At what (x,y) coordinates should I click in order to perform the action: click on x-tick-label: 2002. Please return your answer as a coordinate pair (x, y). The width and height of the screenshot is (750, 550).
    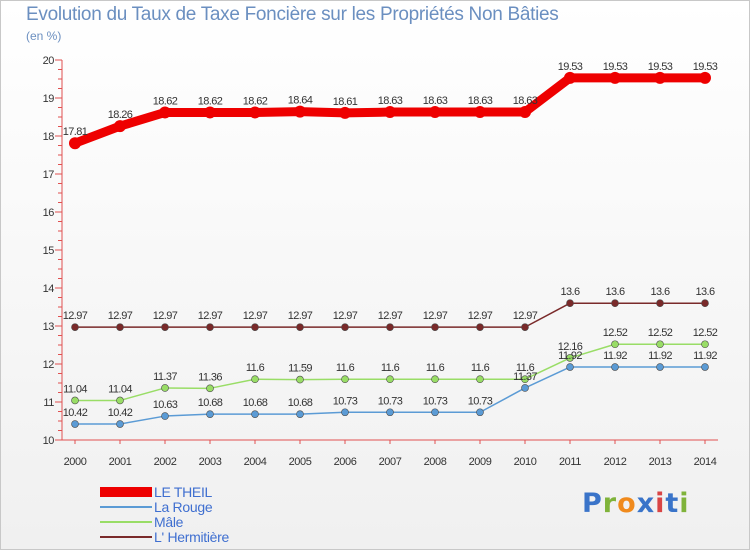
    Looking at the image, I should click on (165, 462).